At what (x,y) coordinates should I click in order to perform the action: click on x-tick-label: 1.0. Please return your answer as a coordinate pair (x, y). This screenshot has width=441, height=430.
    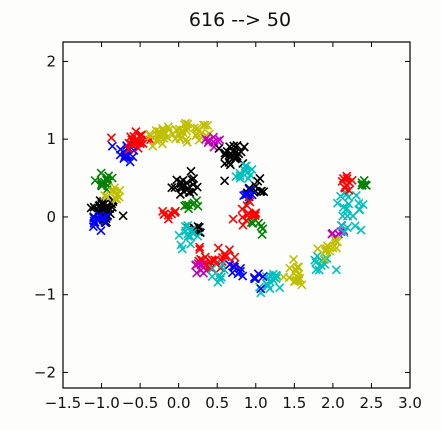
    Looking at the image, I should click on (256, 403).